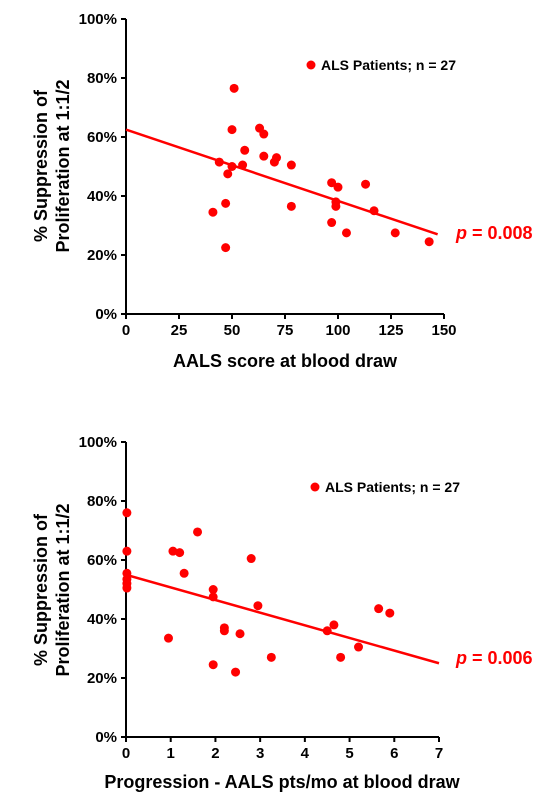  What do you see at coordinates (285, 361) in the screenshot?
I see `x-axis-label: AALS score at blood draw` at bounding box center [285, 361].